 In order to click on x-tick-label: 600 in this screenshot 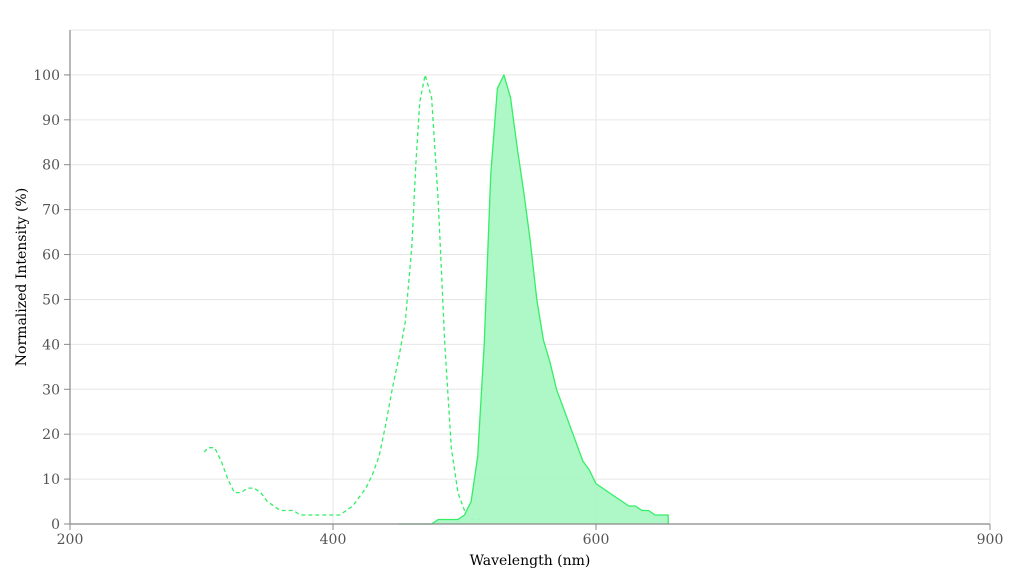, I will do `click(596, 540)`.